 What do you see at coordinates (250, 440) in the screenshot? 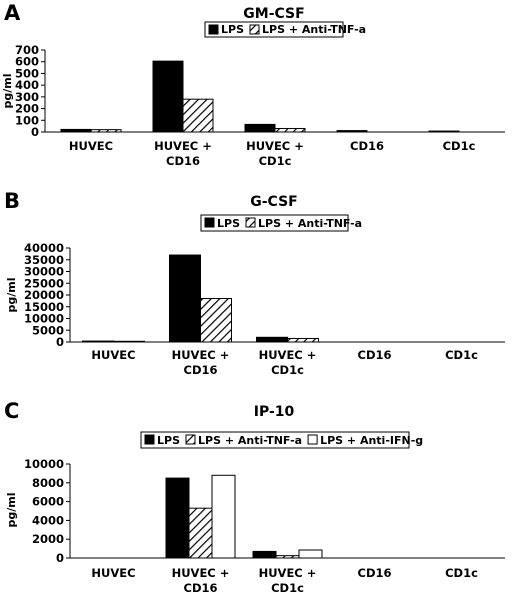
I see `panel-c-legend-label-anti-tnf: LPS + Anti-TNF-a` at bounding box center [250, 440].